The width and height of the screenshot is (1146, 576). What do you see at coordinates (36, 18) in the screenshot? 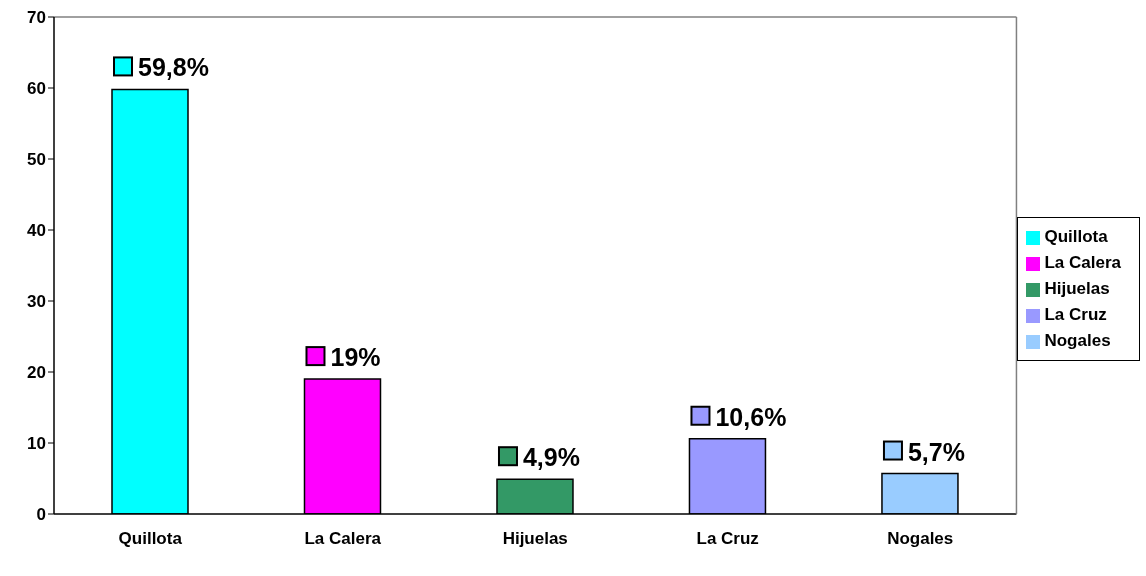
I see `y-tick-label: 70` at bounding box center [36, 18].